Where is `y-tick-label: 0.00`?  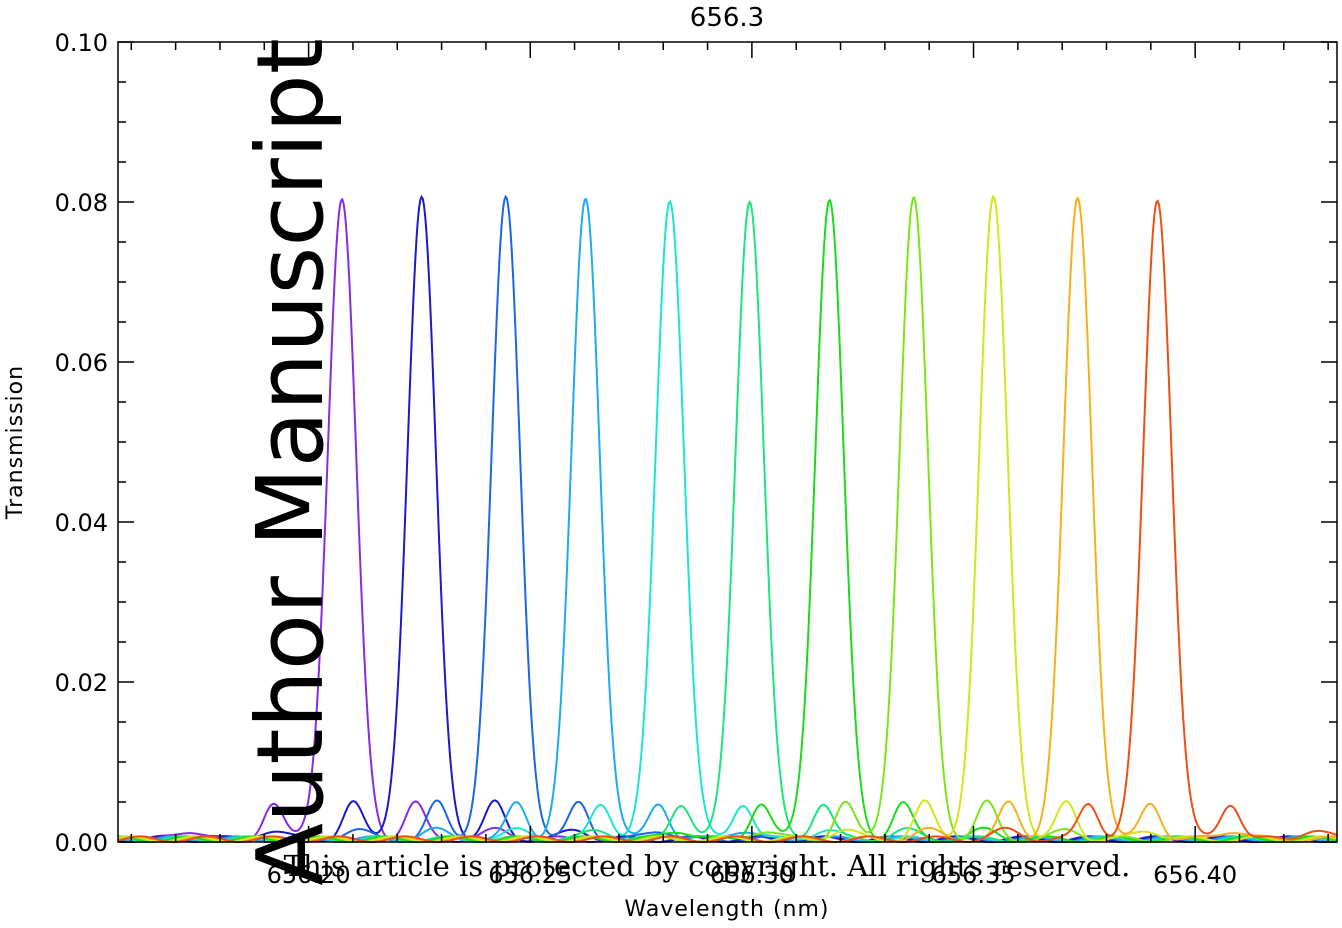
y-tick-label: 0.00 is located at coordinates (81, 843).